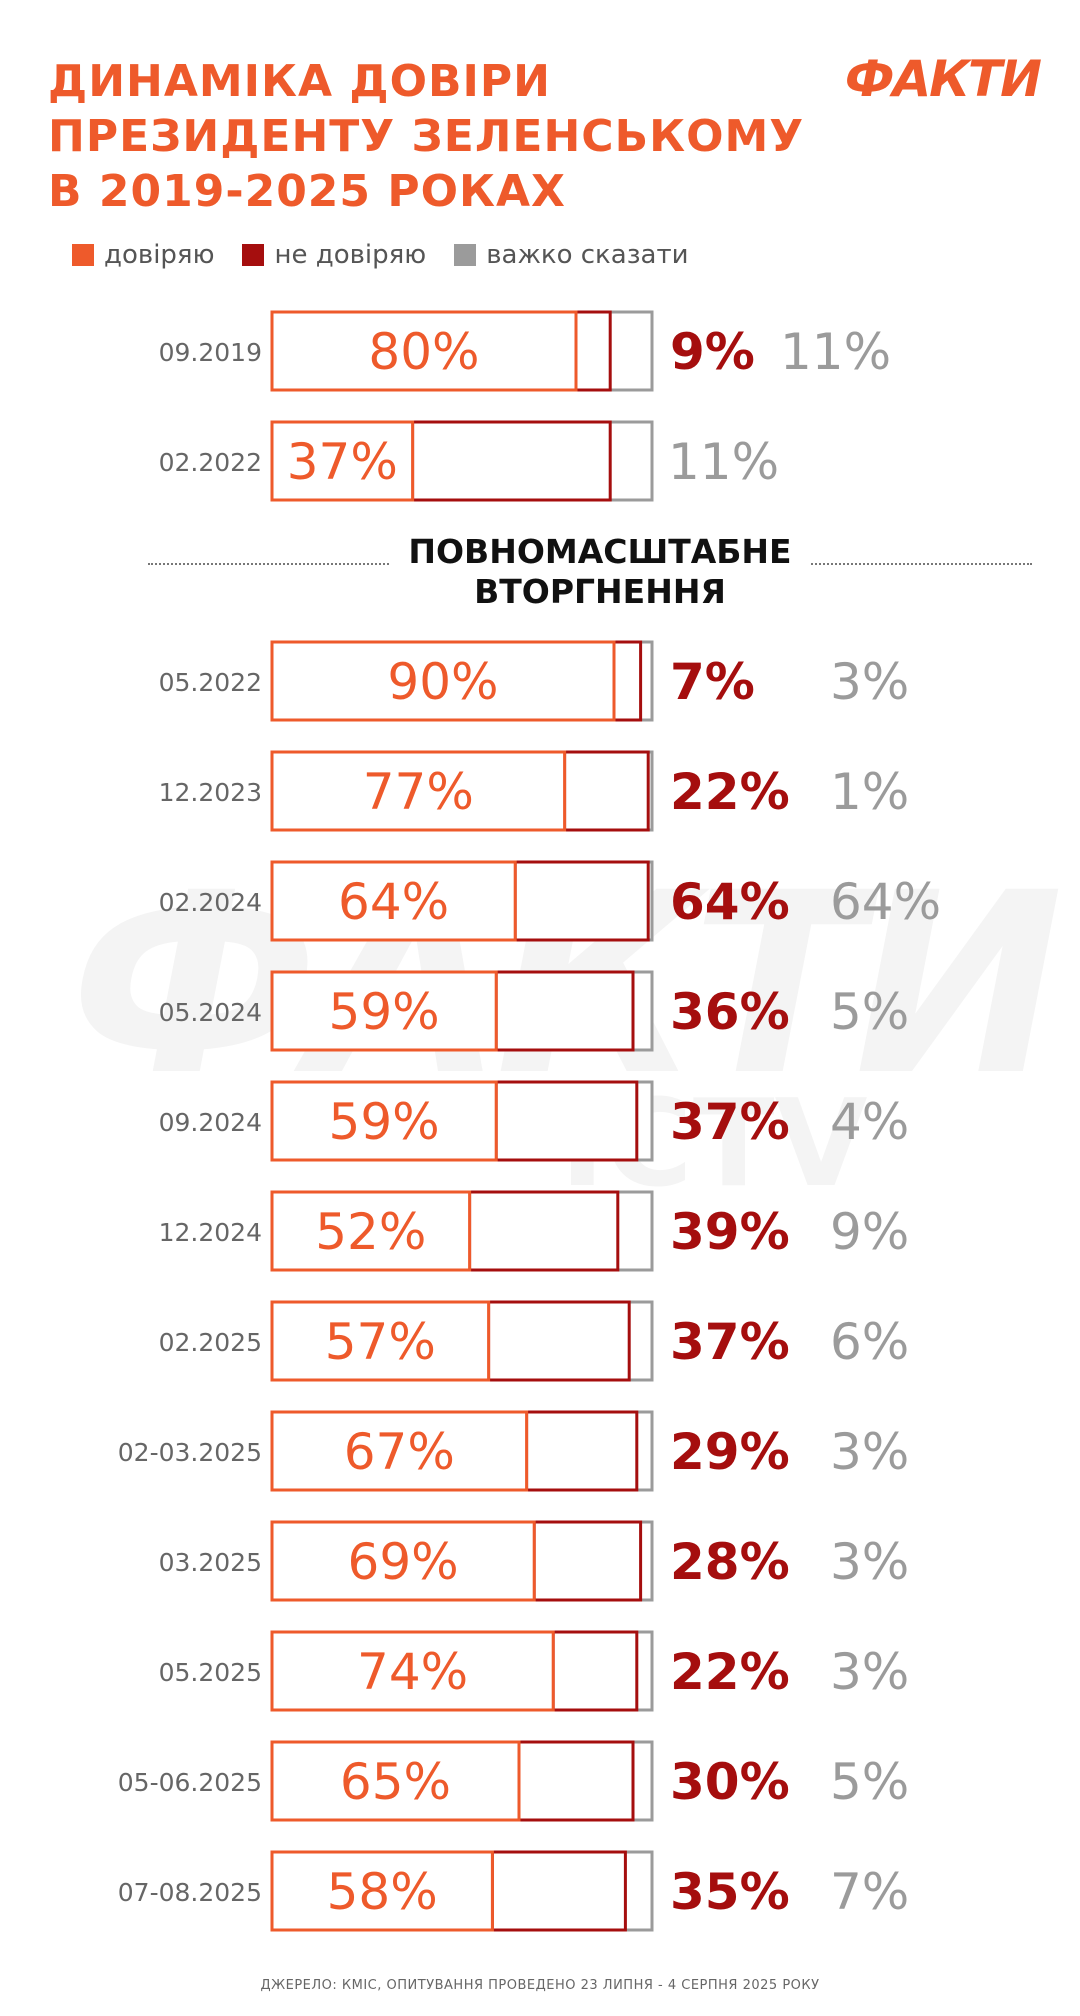 The image size is (1080, 2016). I want to click on legend-swatch-hard, so click(465, 255).